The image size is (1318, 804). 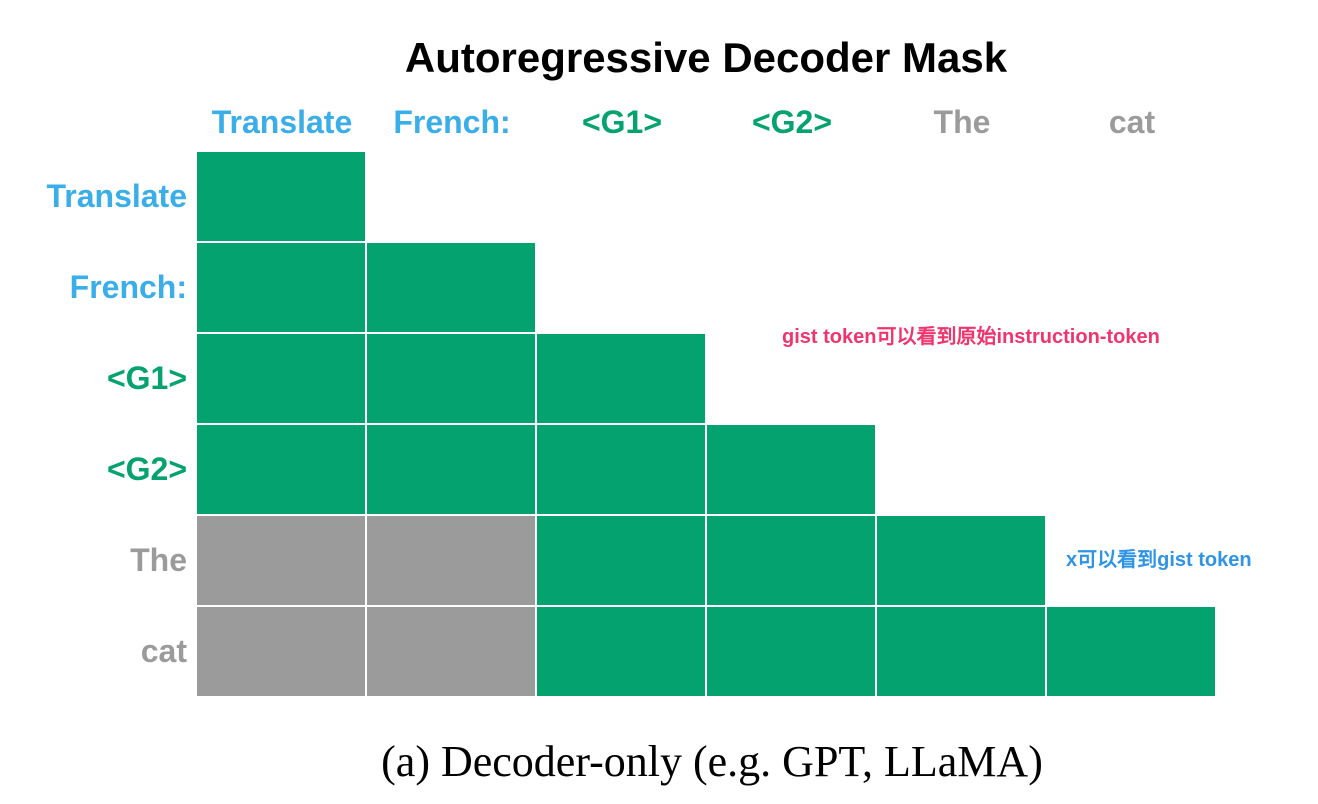 What do you see at coordinates (282, 470) in the screenshot?
I see `mask-cell-r4-c1-attend` at bounding box center [282, 470].